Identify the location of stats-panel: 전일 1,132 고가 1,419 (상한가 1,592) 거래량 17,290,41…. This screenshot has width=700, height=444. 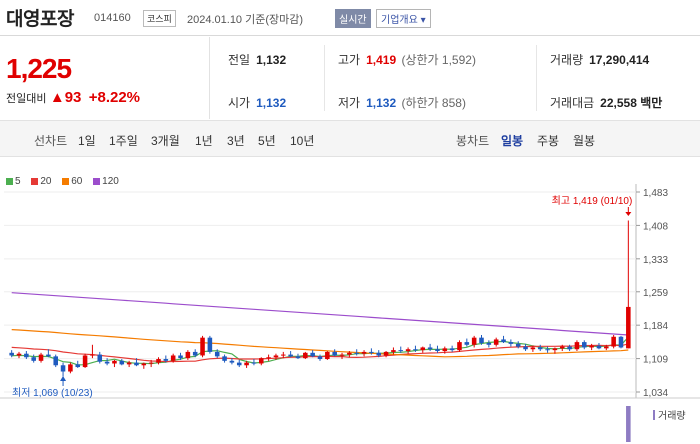
(455, 78).